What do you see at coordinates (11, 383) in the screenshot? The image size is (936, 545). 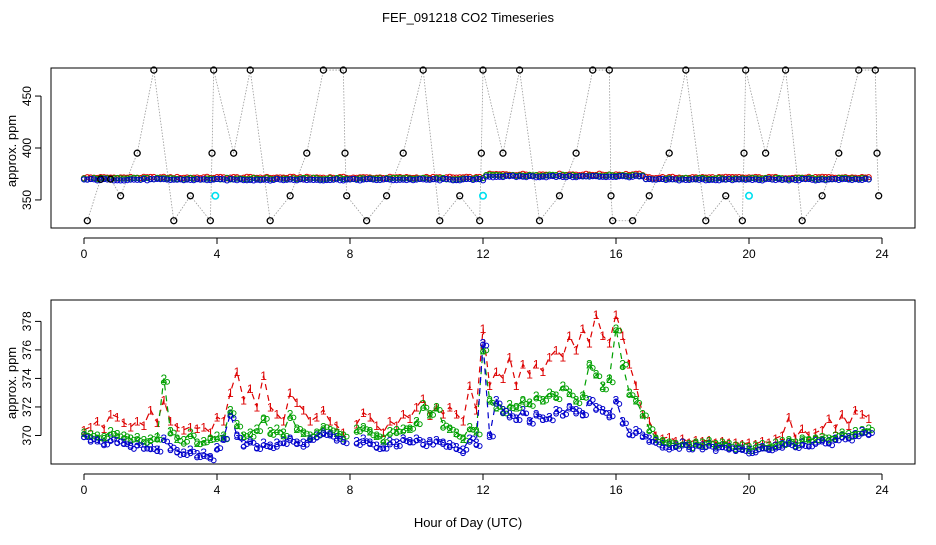 I see `bottom-y-axis-label: approx. ppm` at bounding box center [11, 383].